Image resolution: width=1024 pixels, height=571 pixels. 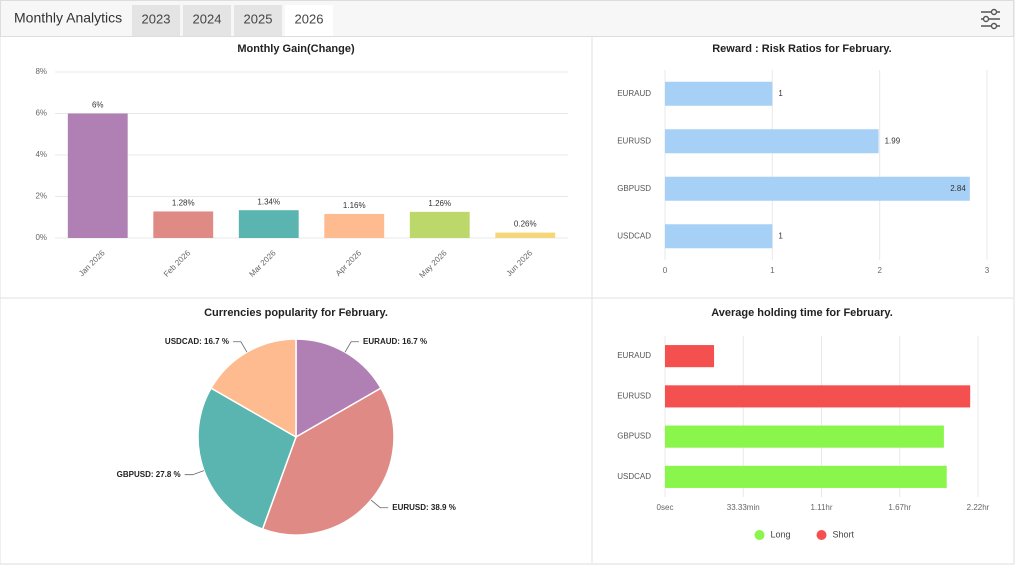 I want to click on tab-label: 2024, so click(x=207, y=18).